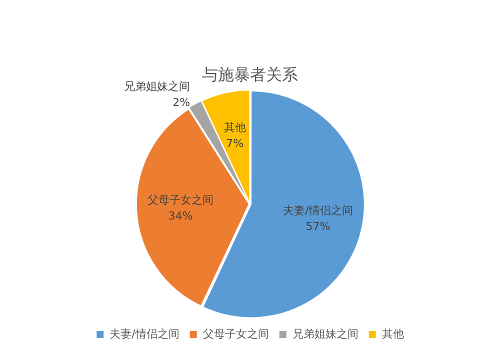 Image resolution: width=500 pixels, height=362 pixels. What do you see at coordinates (235, 143) in the screenshot?
I see `data-label: 7%` at bounding box center [235, 143].